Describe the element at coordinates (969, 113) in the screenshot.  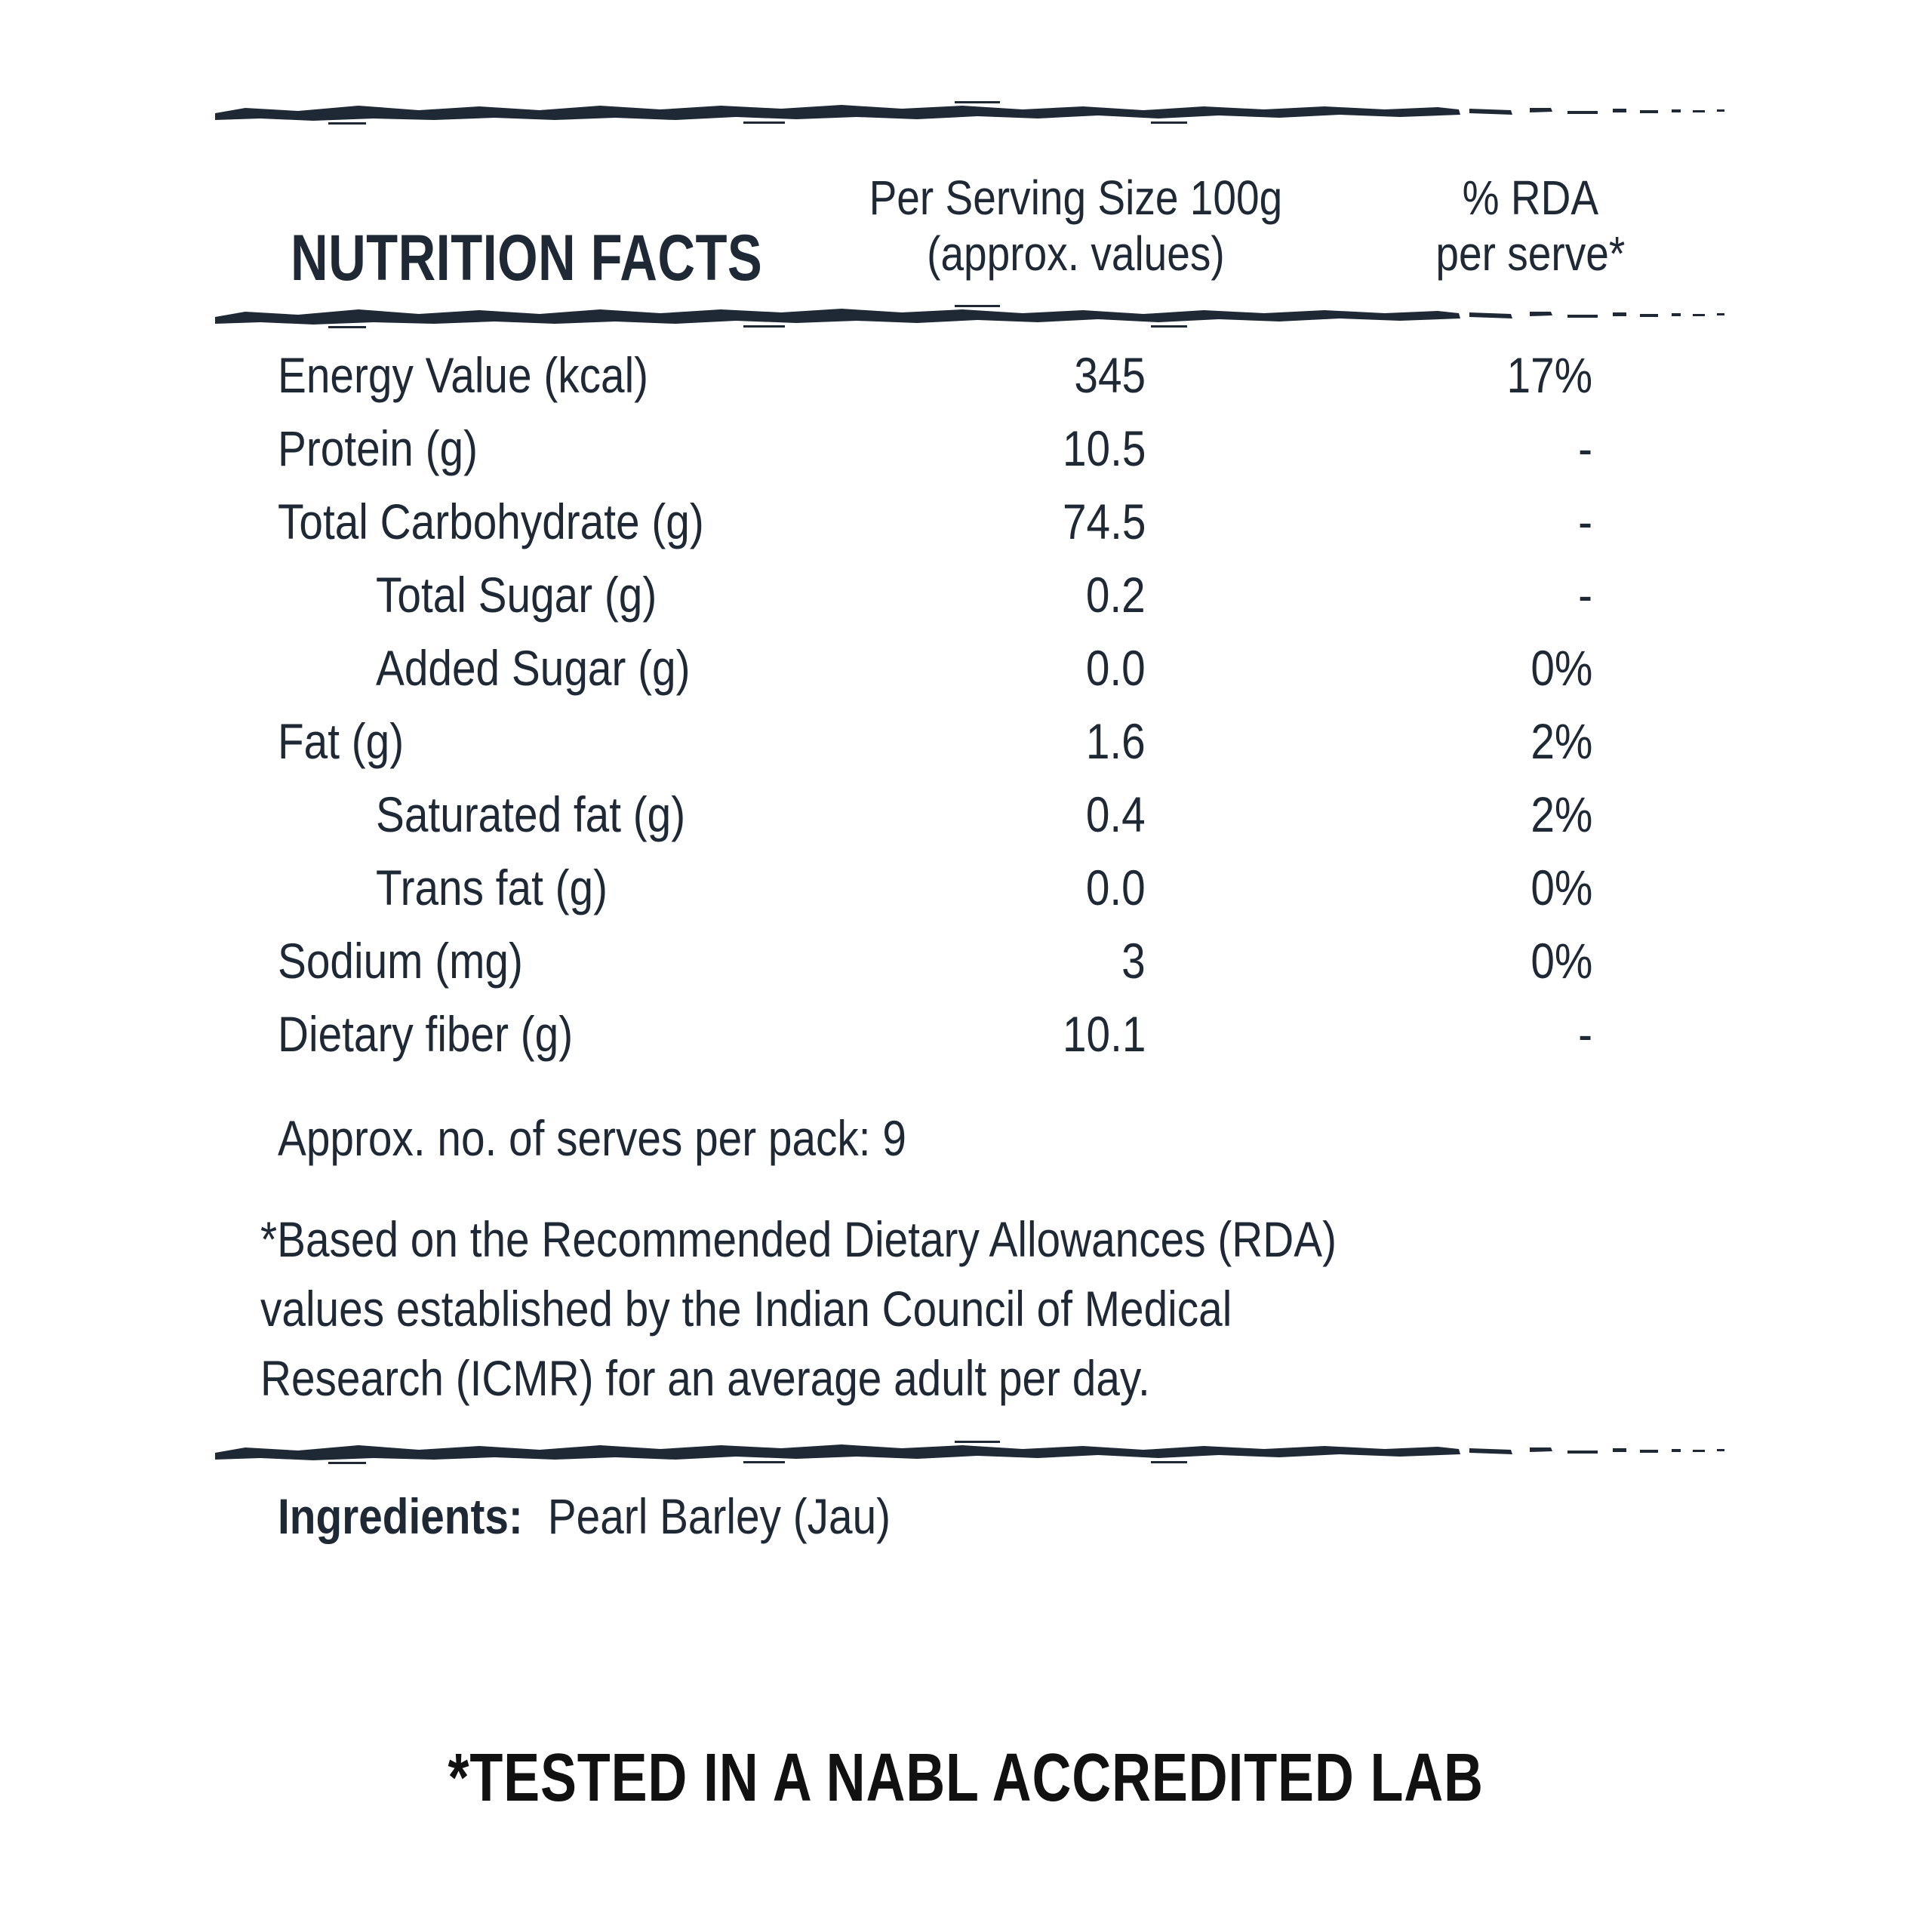
I see `top-brush-divider` at that location.